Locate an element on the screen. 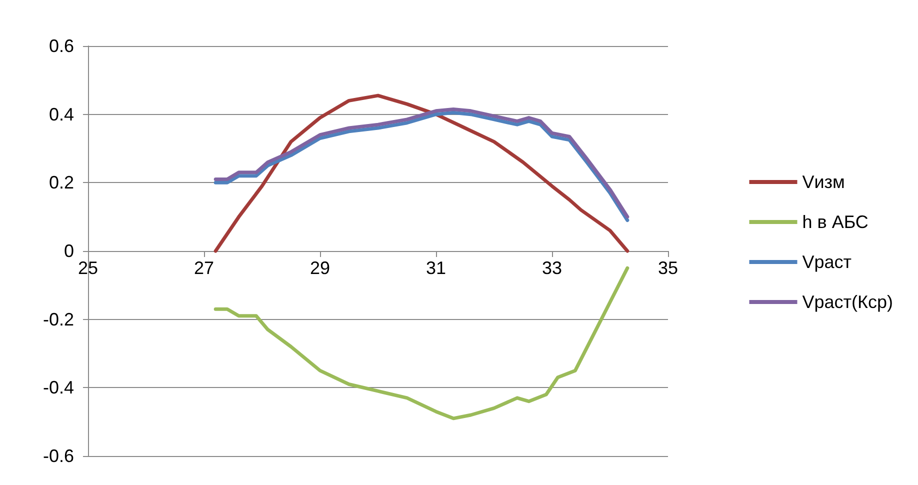  x-tick-label: 31 is located at coordinates (436, 268).